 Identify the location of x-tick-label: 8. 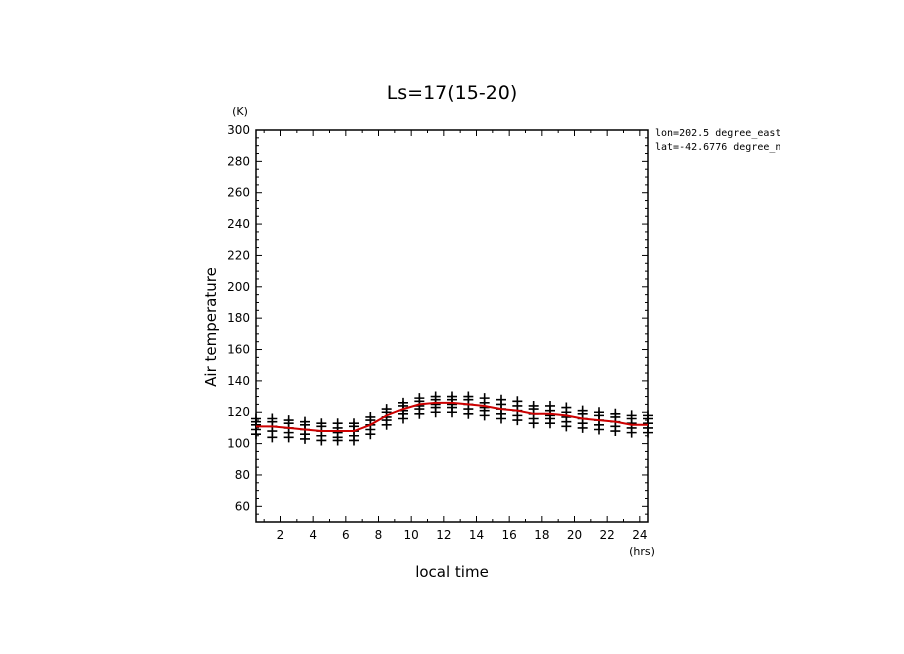
(379, 535).